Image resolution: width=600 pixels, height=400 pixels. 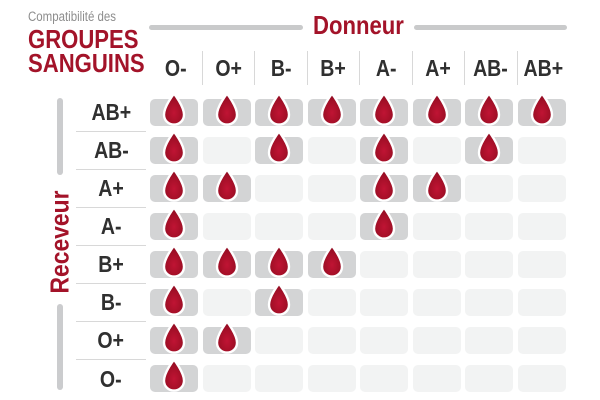 I want to click on receiver-row-header-label: A+, so click(x=111, y=188).